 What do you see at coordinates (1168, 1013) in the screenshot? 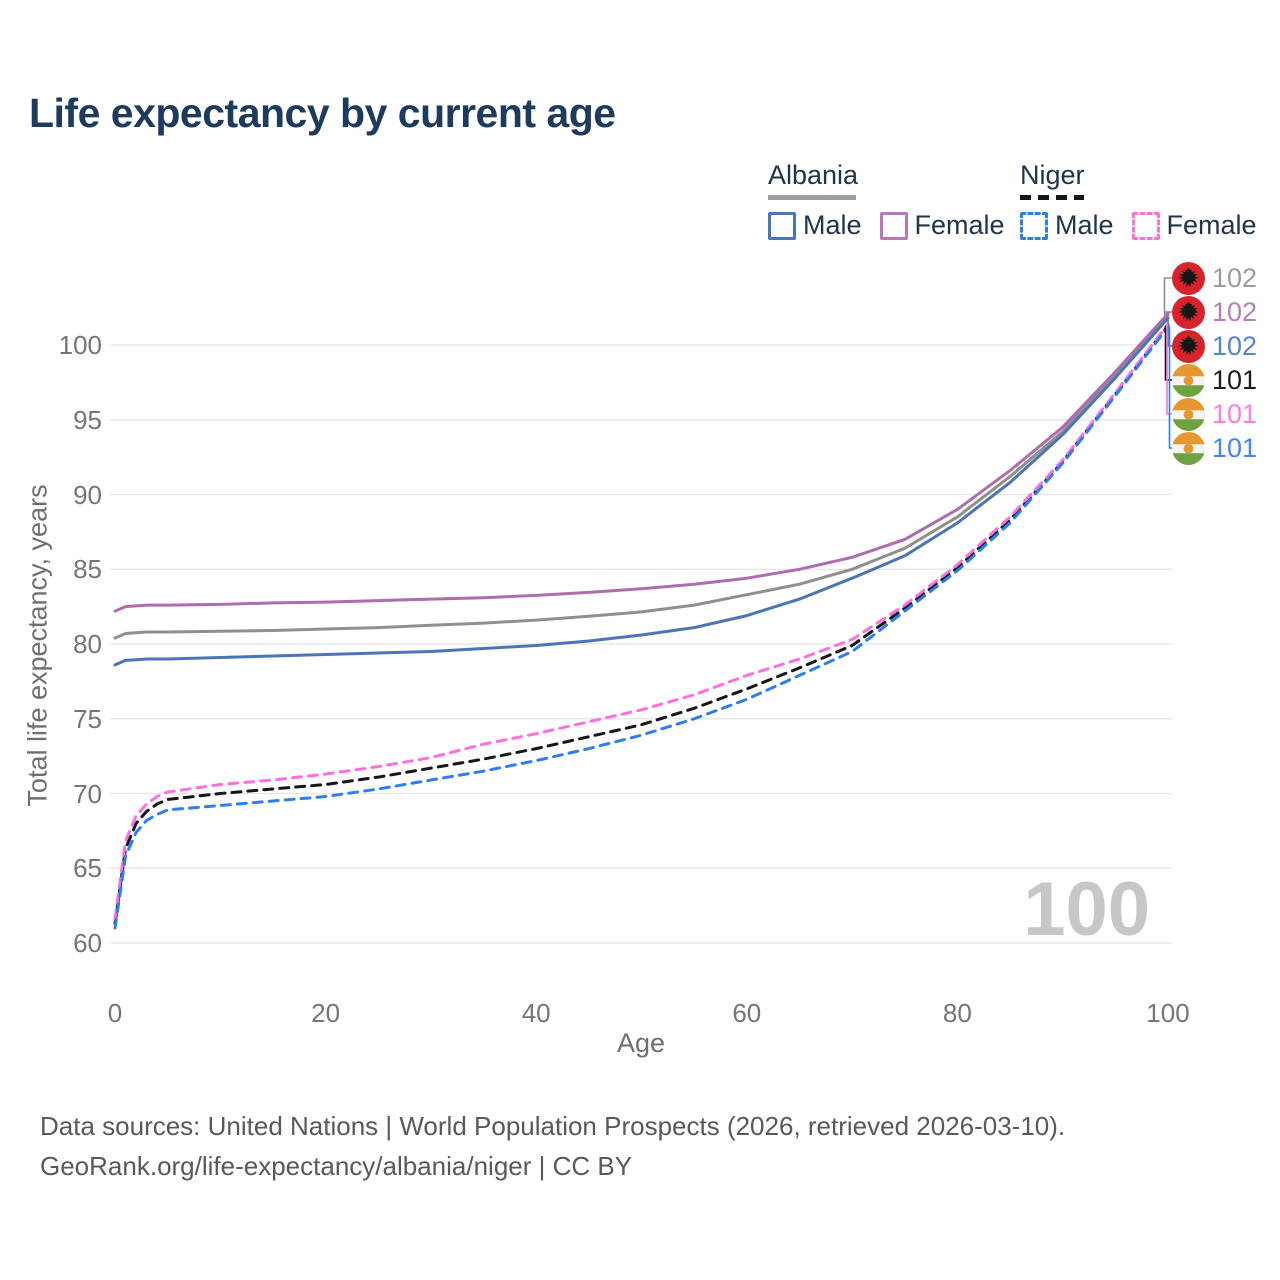
I see `x-tick-label: 100` at bounding box center [1168, 1013].